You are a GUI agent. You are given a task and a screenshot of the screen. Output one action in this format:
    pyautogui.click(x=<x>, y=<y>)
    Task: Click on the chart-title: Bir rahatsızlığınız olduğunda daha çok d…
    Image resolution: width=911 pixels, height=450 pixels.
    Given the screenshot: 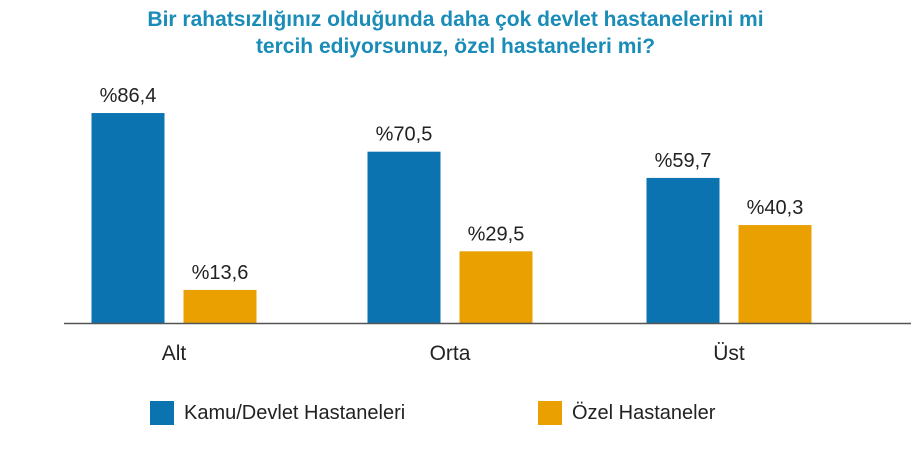 What is the action you would take?
    pyautogui.click(x=455, y=33)
    